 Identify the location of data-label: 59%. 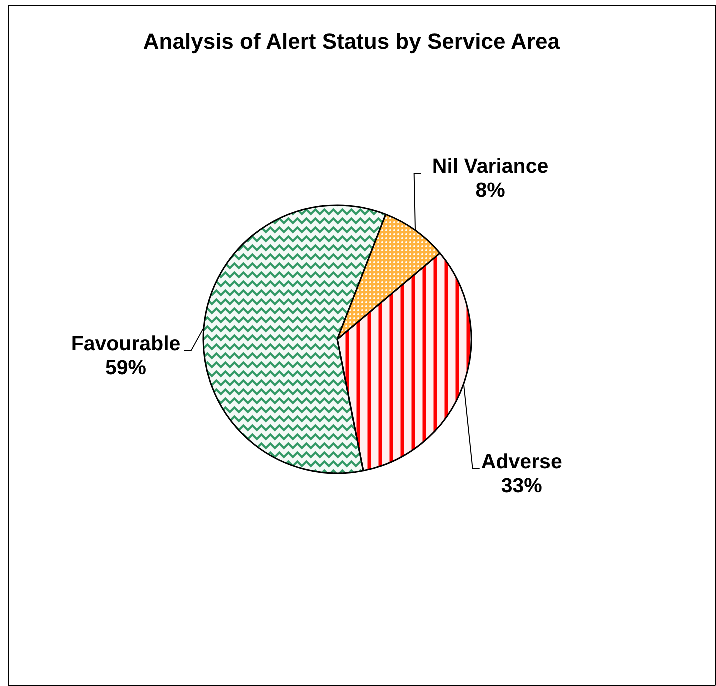
(126, 368).